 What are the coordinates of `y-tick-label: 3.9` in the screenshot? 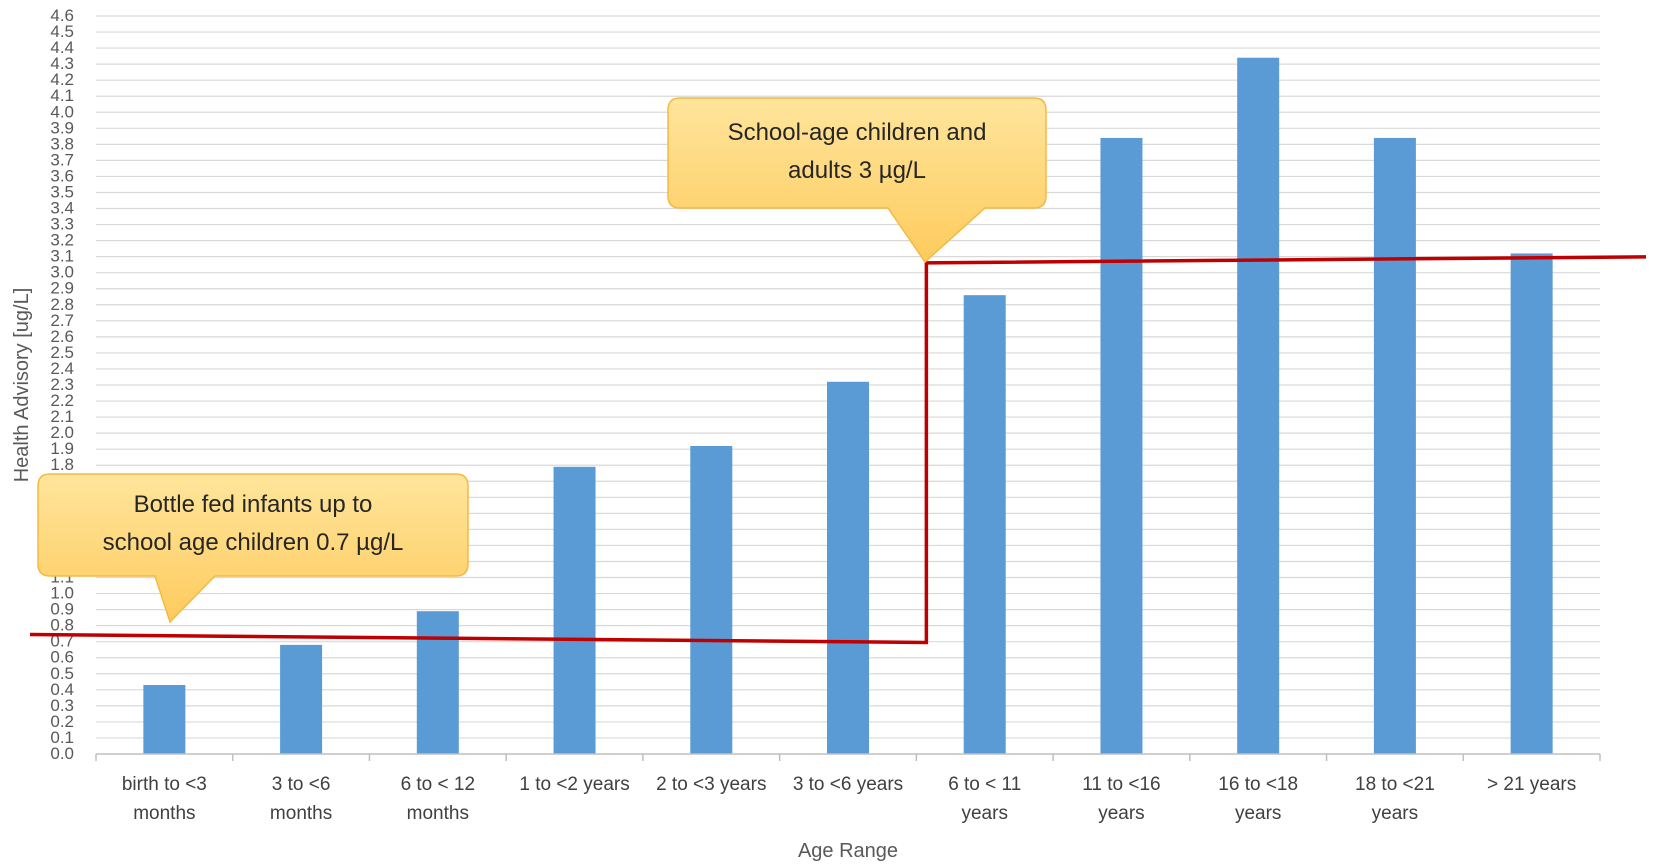 It's located at (62, 127).